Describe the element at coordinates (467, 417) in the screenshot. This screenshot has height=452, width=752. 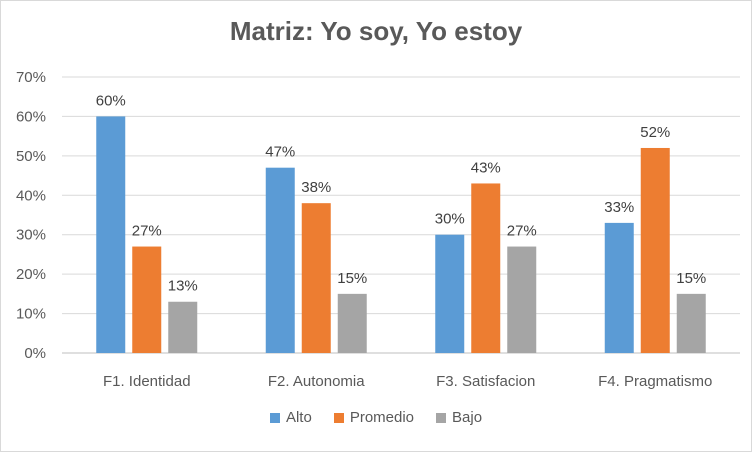
I see `legend-label: Bajo` at that location.